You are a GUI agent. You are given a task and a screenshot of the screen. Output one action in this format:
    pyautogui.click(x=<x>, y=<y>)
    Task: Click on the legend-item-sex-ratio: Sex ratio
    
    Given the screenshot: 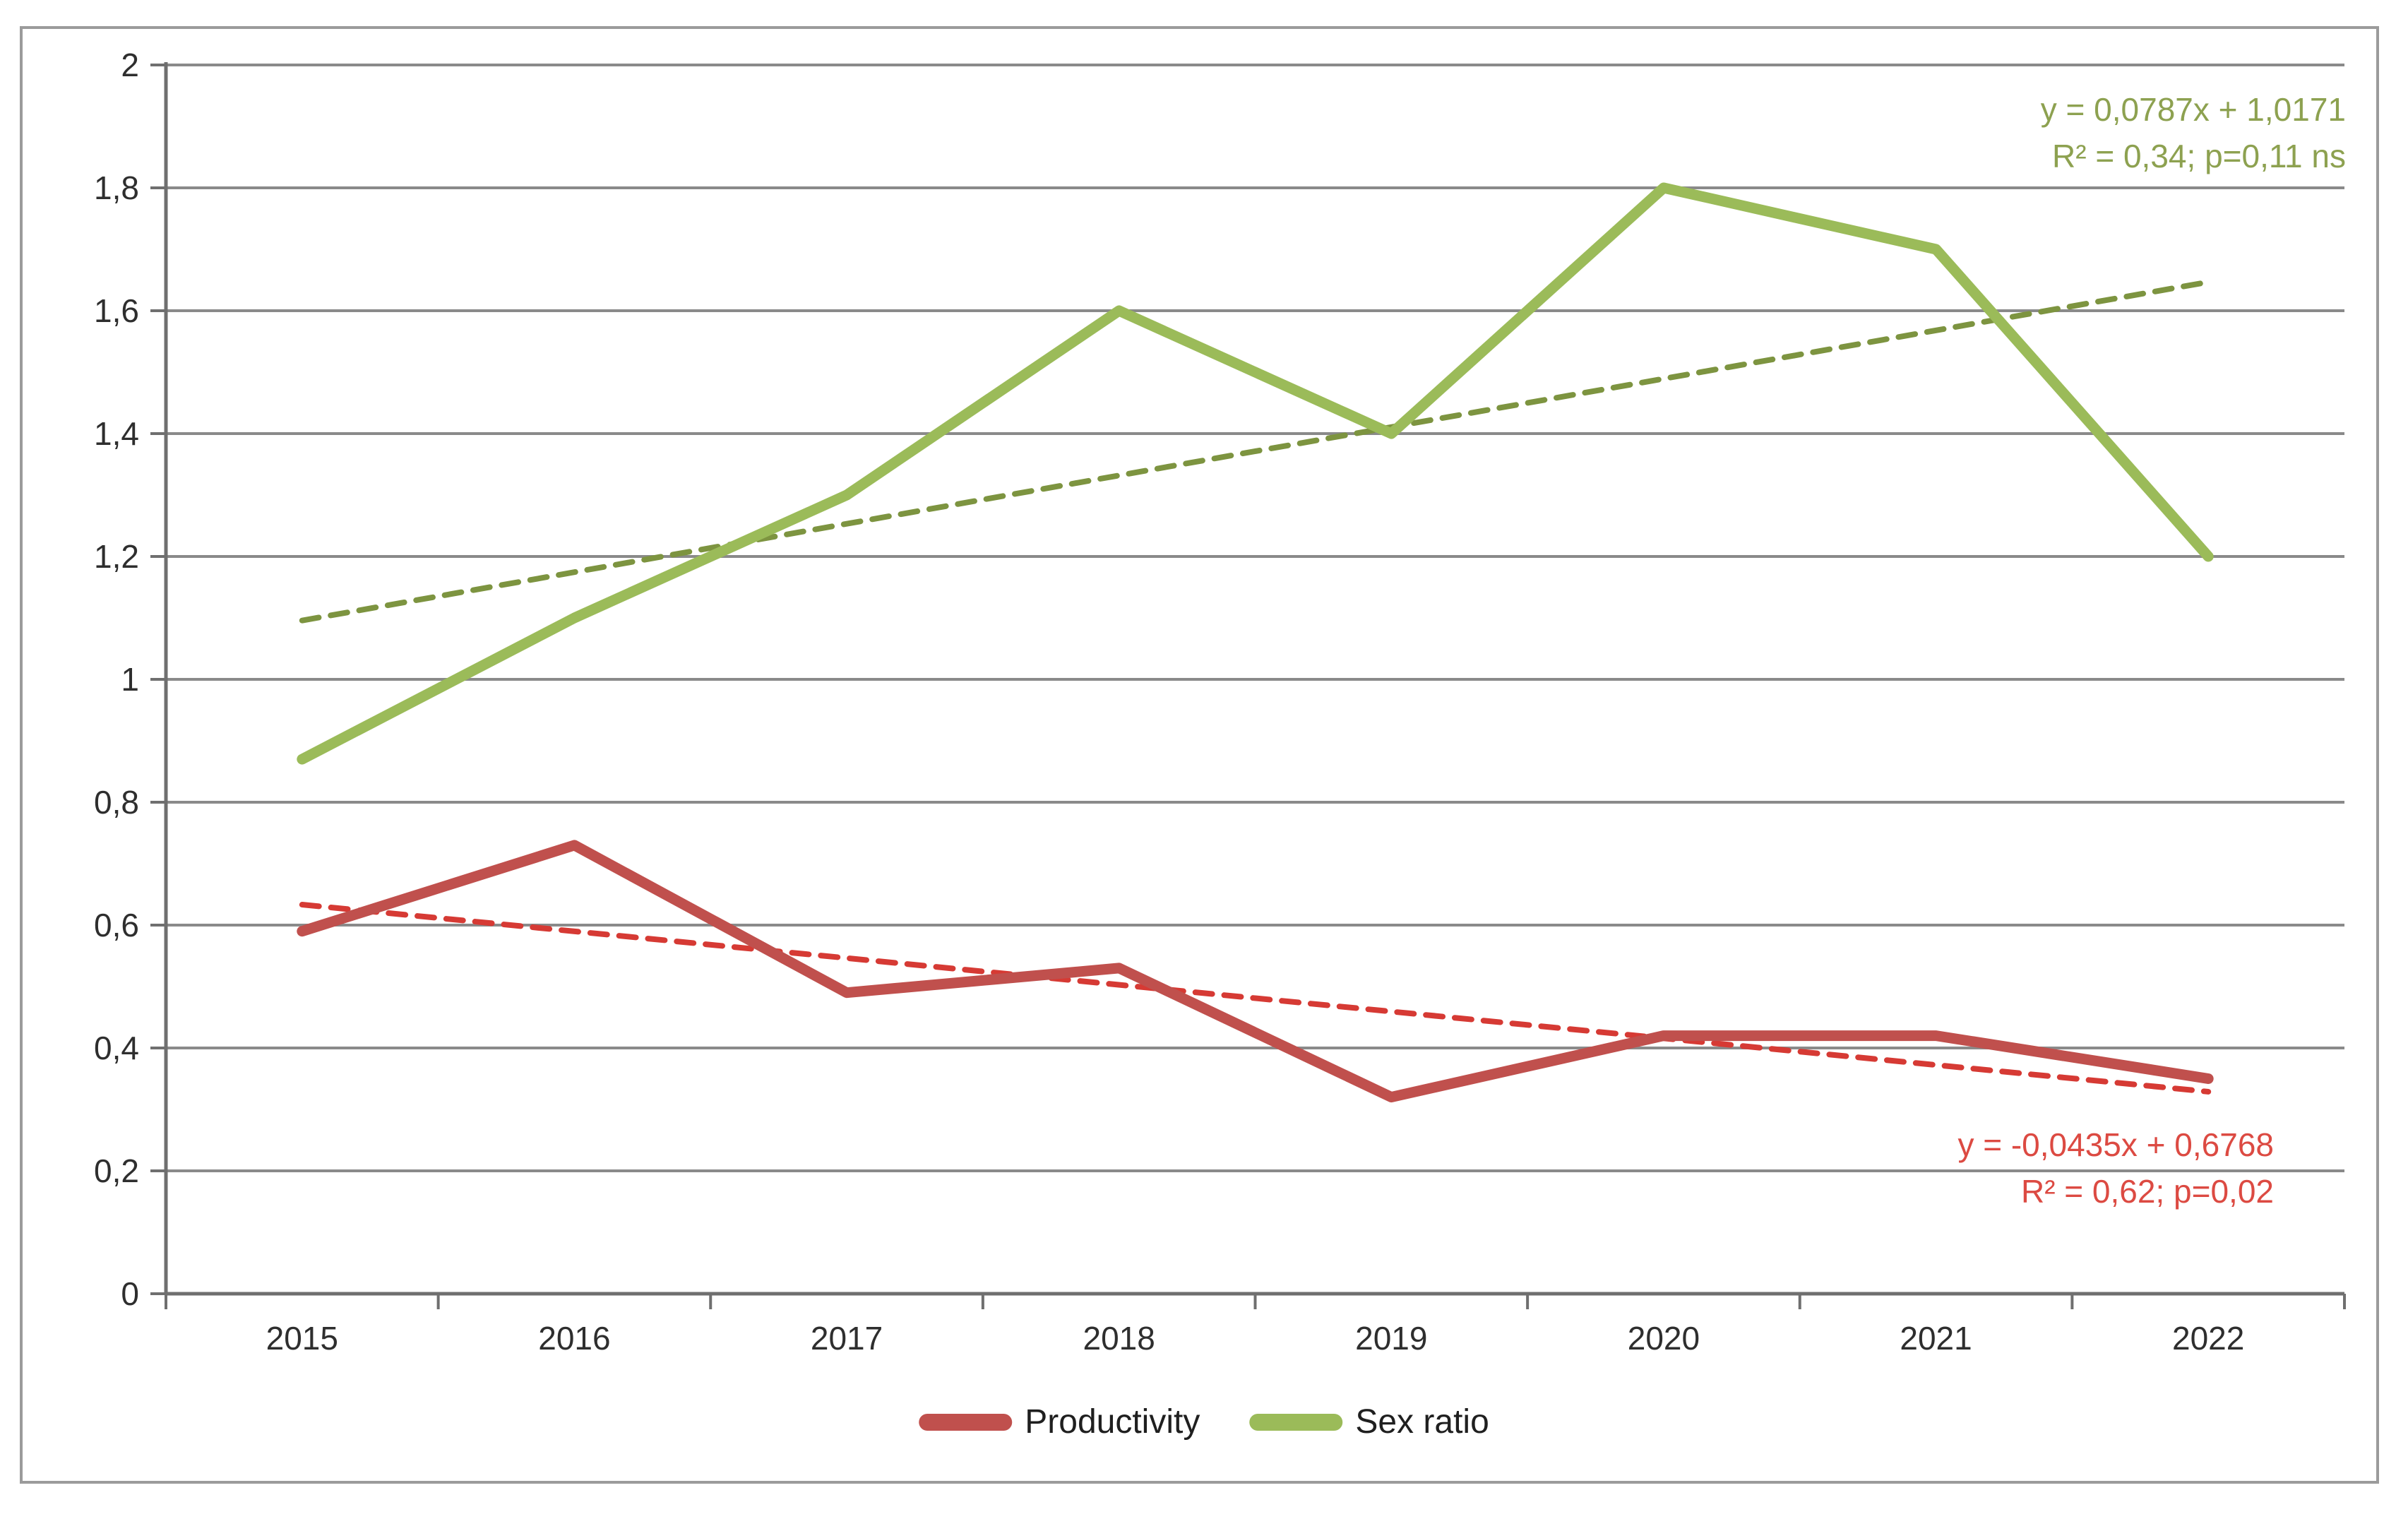 What is the action you would take?
    pyautogui.click(x=1369, y=1422)
    